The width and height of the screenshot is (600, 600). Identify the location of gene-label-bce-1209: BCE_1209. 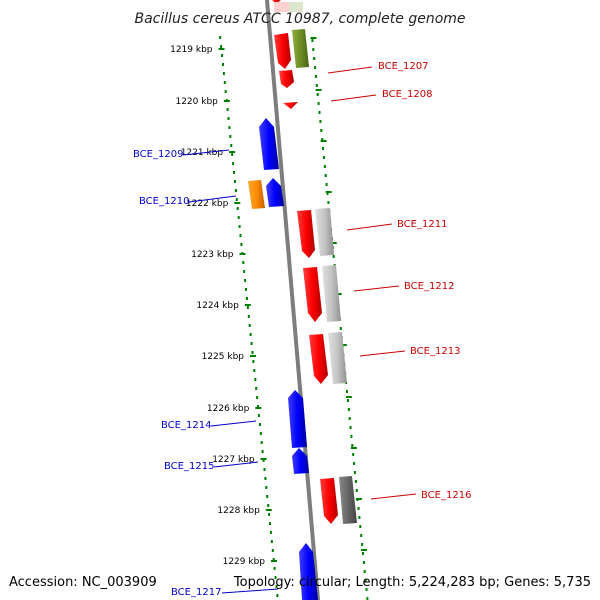
(158, 154).